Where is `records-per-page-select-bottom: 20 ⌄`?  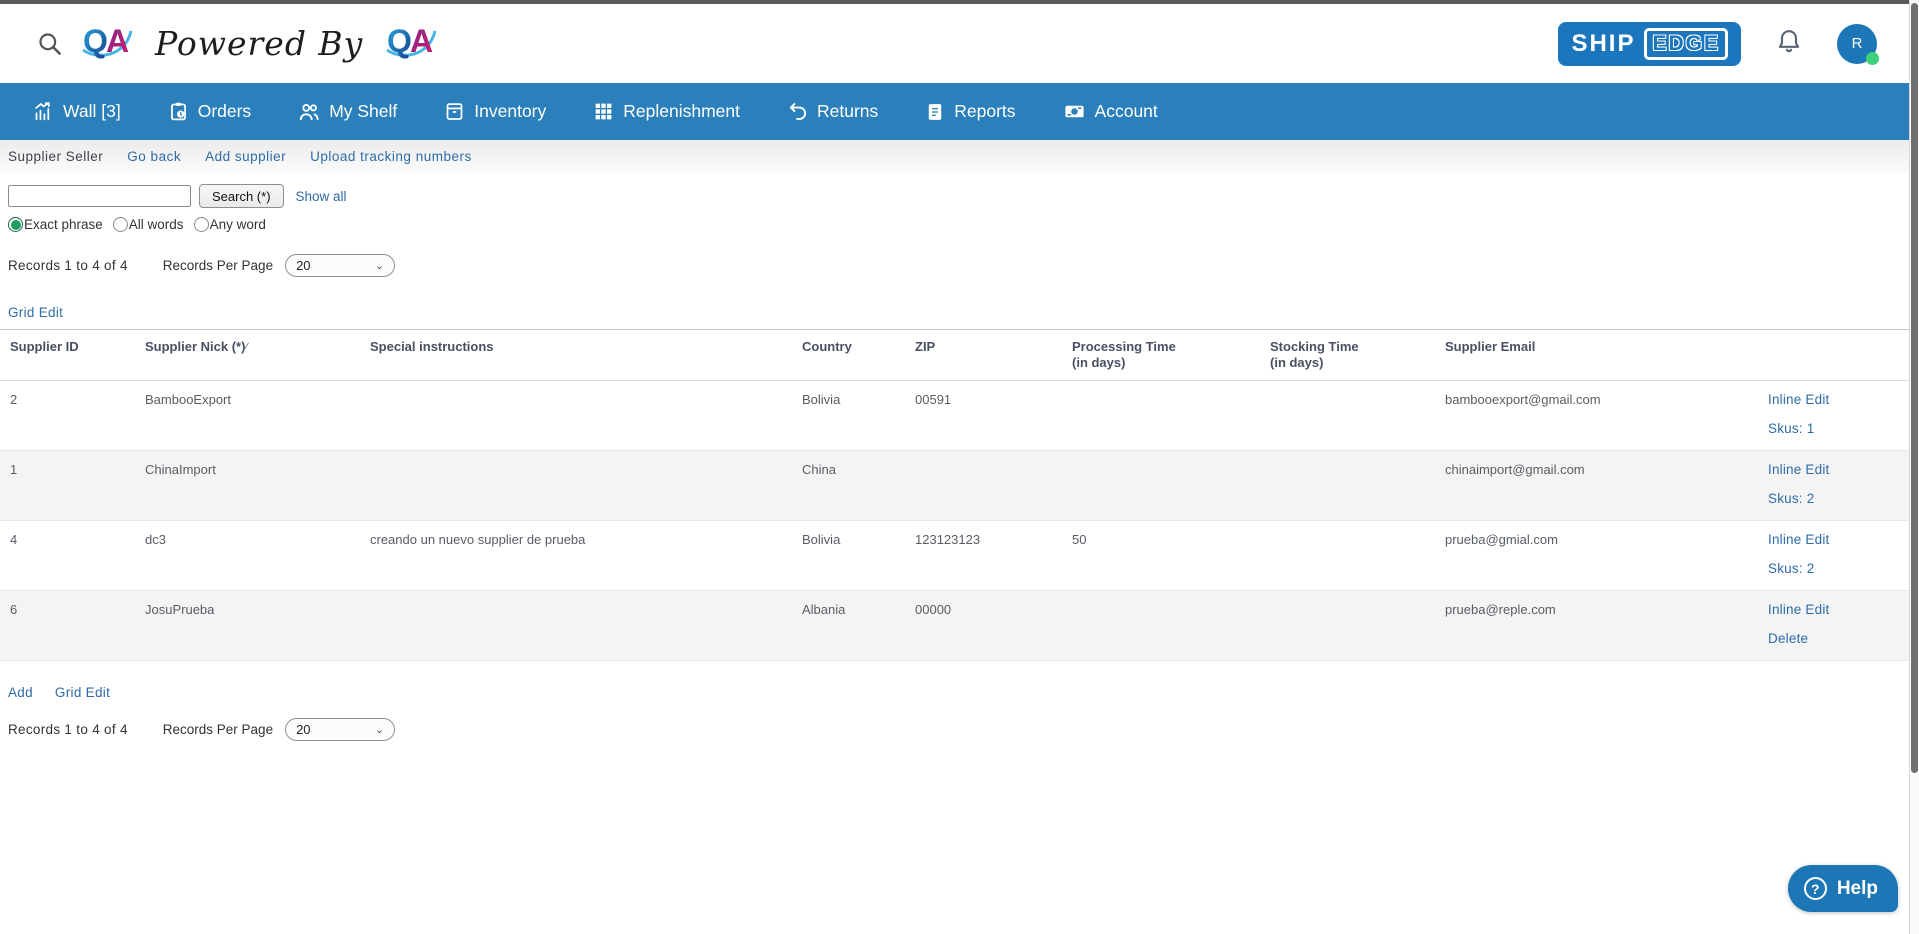
records-per-page-select-bottom: 20 ⌄ is located at coordinates (340, 729).